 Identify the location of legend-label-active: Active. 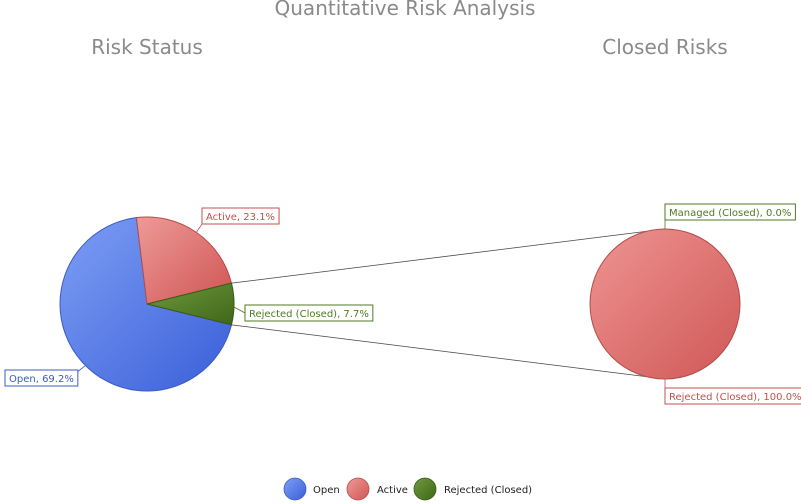
(392, 490).